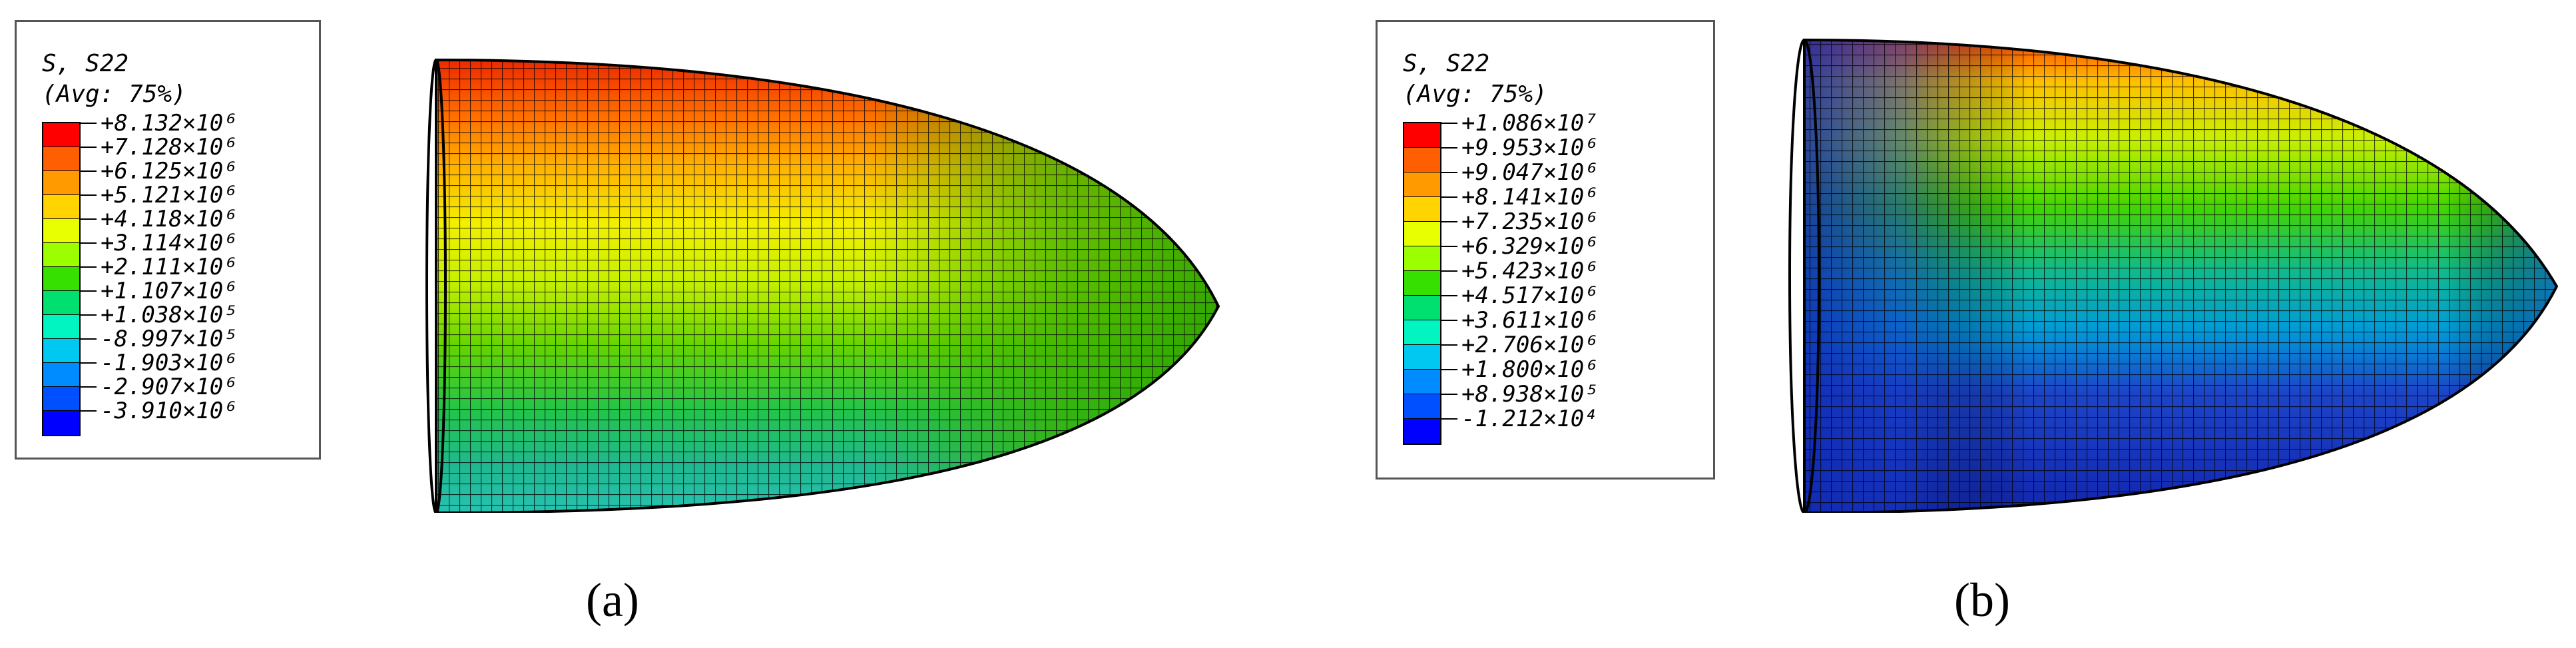 This screenshot has height=648, width=2576. I want to click on legend-tick: +1.086×10⁷, so click(1519, 123).